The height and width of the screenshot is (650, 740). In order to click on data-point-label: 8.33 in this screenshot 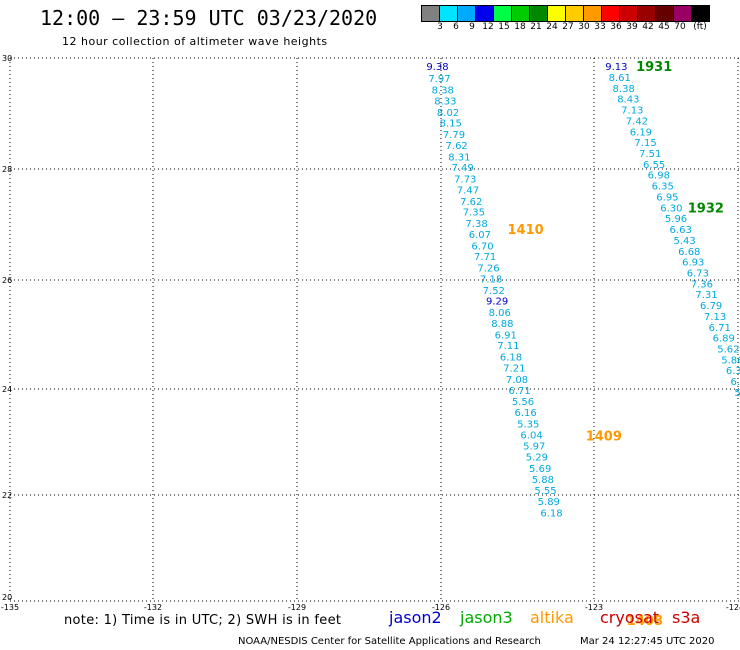, I will do `click(445, 101)`.